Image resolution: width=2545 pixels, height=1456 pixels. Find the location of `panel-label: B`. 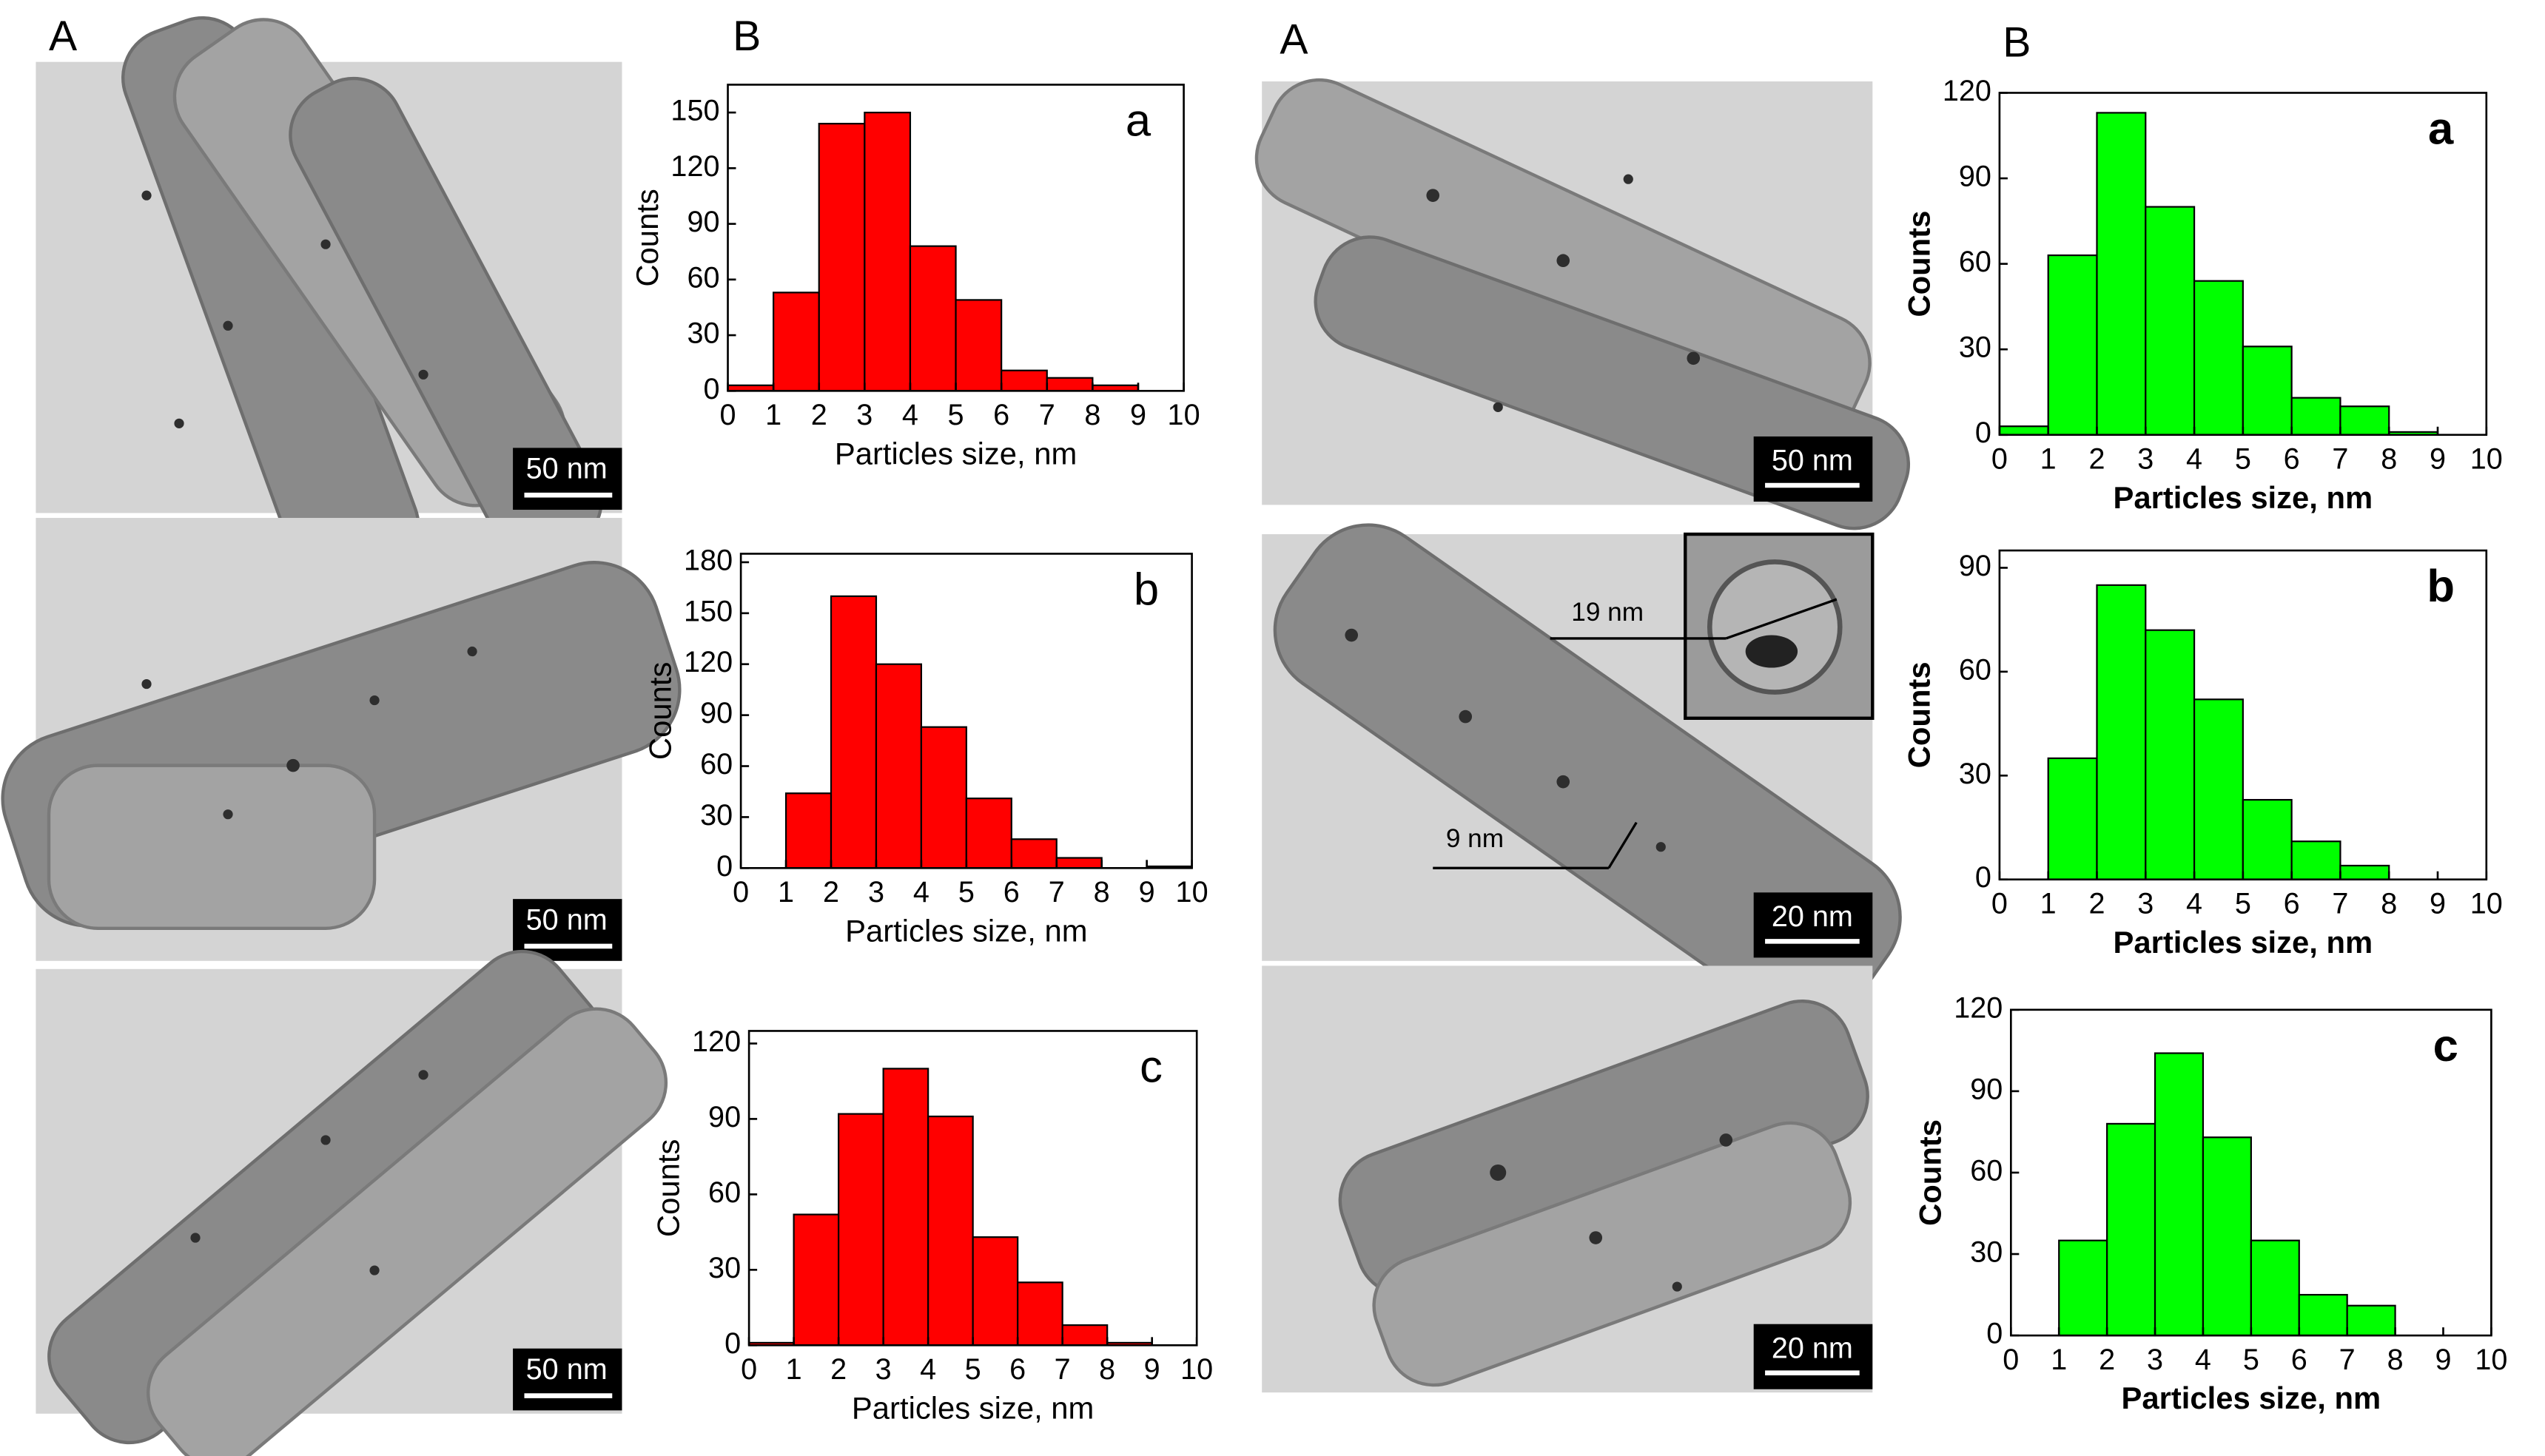

panel-label: B is located at coordinates (747, 37).